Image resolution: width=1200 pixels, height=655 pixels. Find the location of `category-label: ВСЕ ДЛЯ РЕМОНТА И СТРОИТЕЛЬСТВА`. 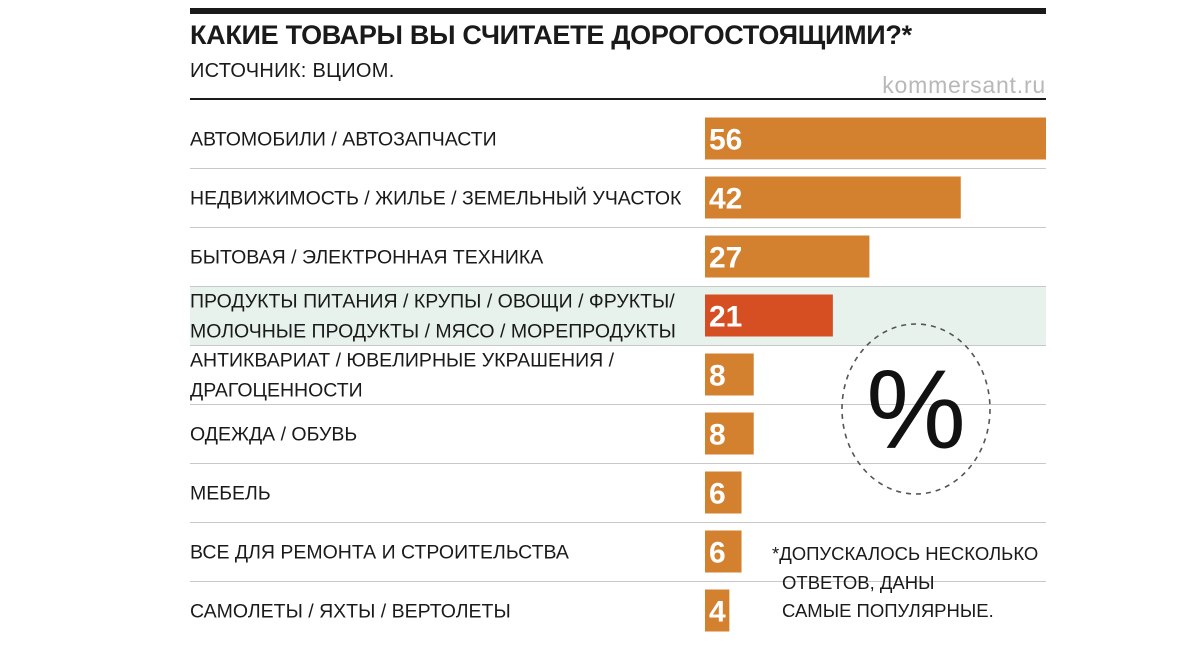

category-label: ВСЕ ДЛЯ РЕМОНТА И СТРОИТЕЛЬСТВА is located at coordinates (379, 553).